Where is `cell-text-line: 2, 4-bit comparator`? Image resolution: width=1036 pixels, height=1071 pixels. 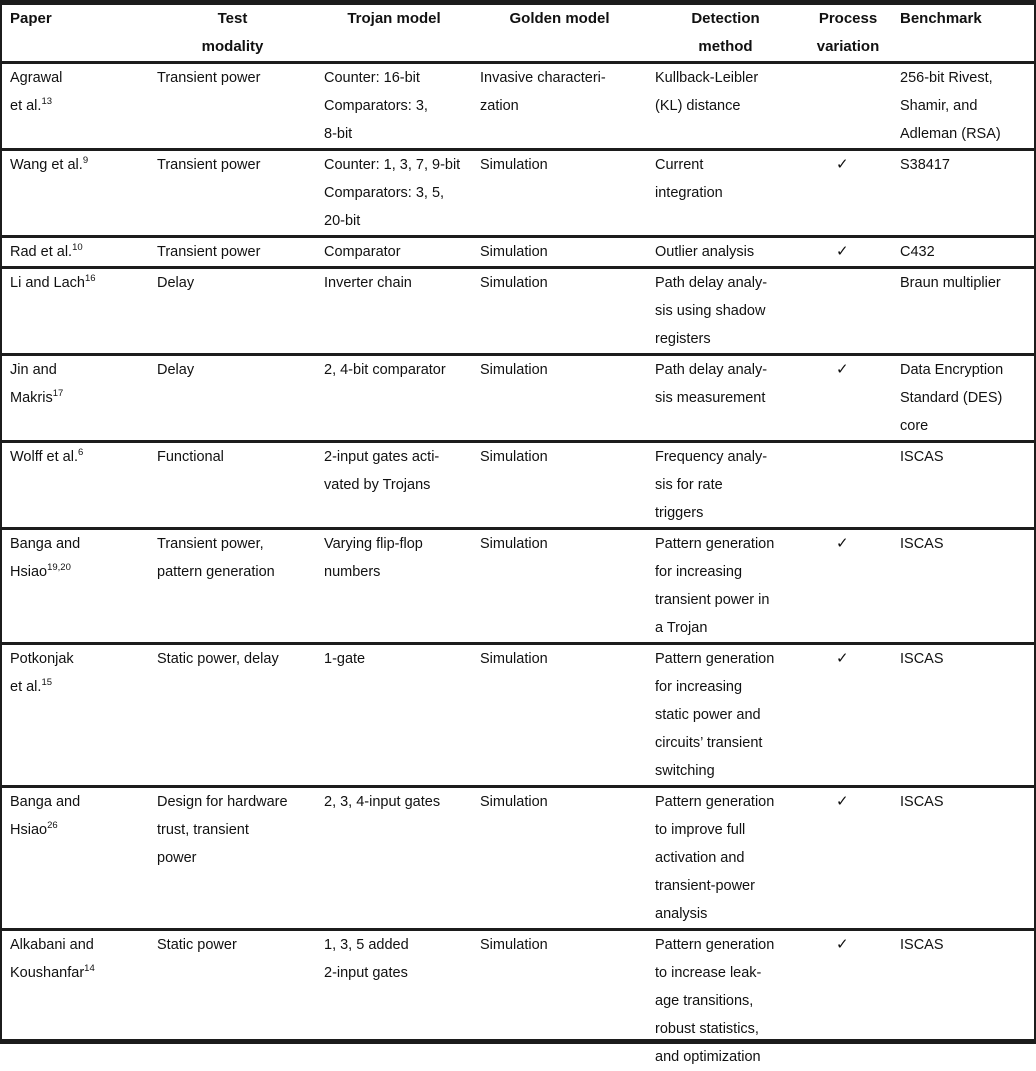
cell-text-line: 2, 4-bit comparator is located at coordinates (395, 370).